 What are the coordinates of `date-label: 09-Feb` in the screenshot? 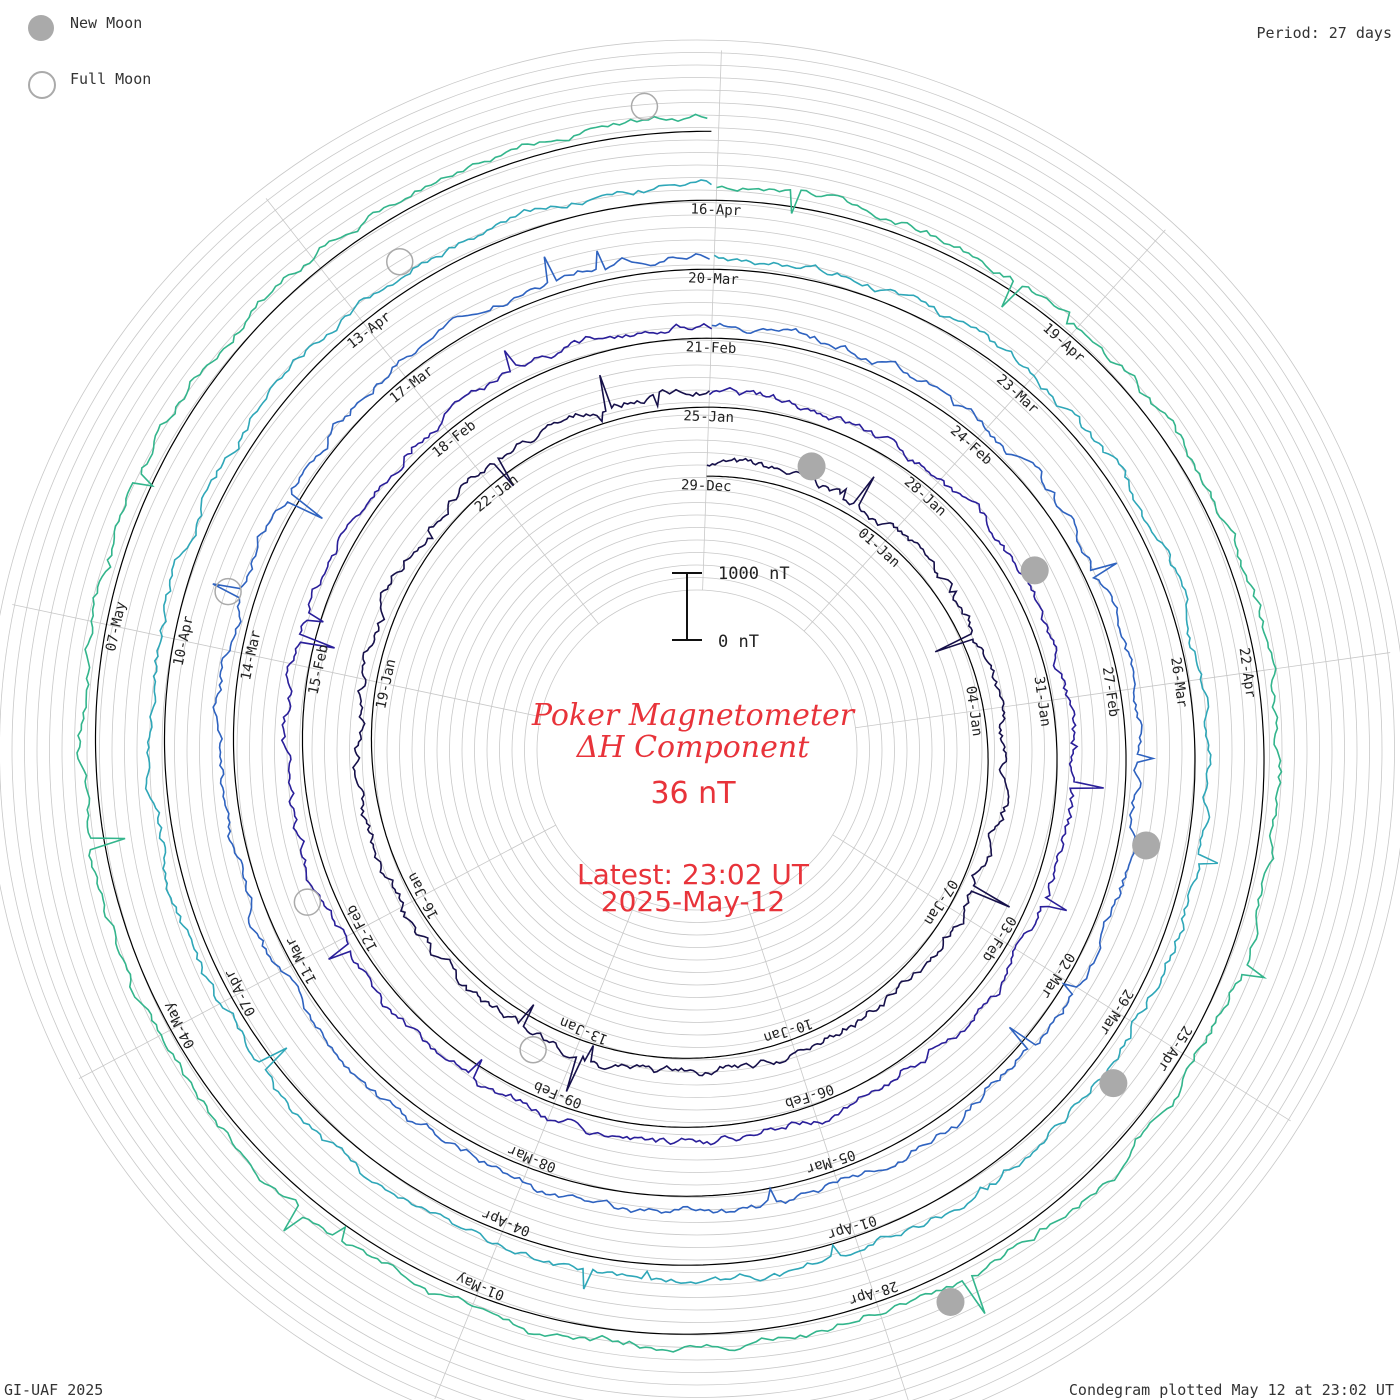 It's located at (557, 1094).